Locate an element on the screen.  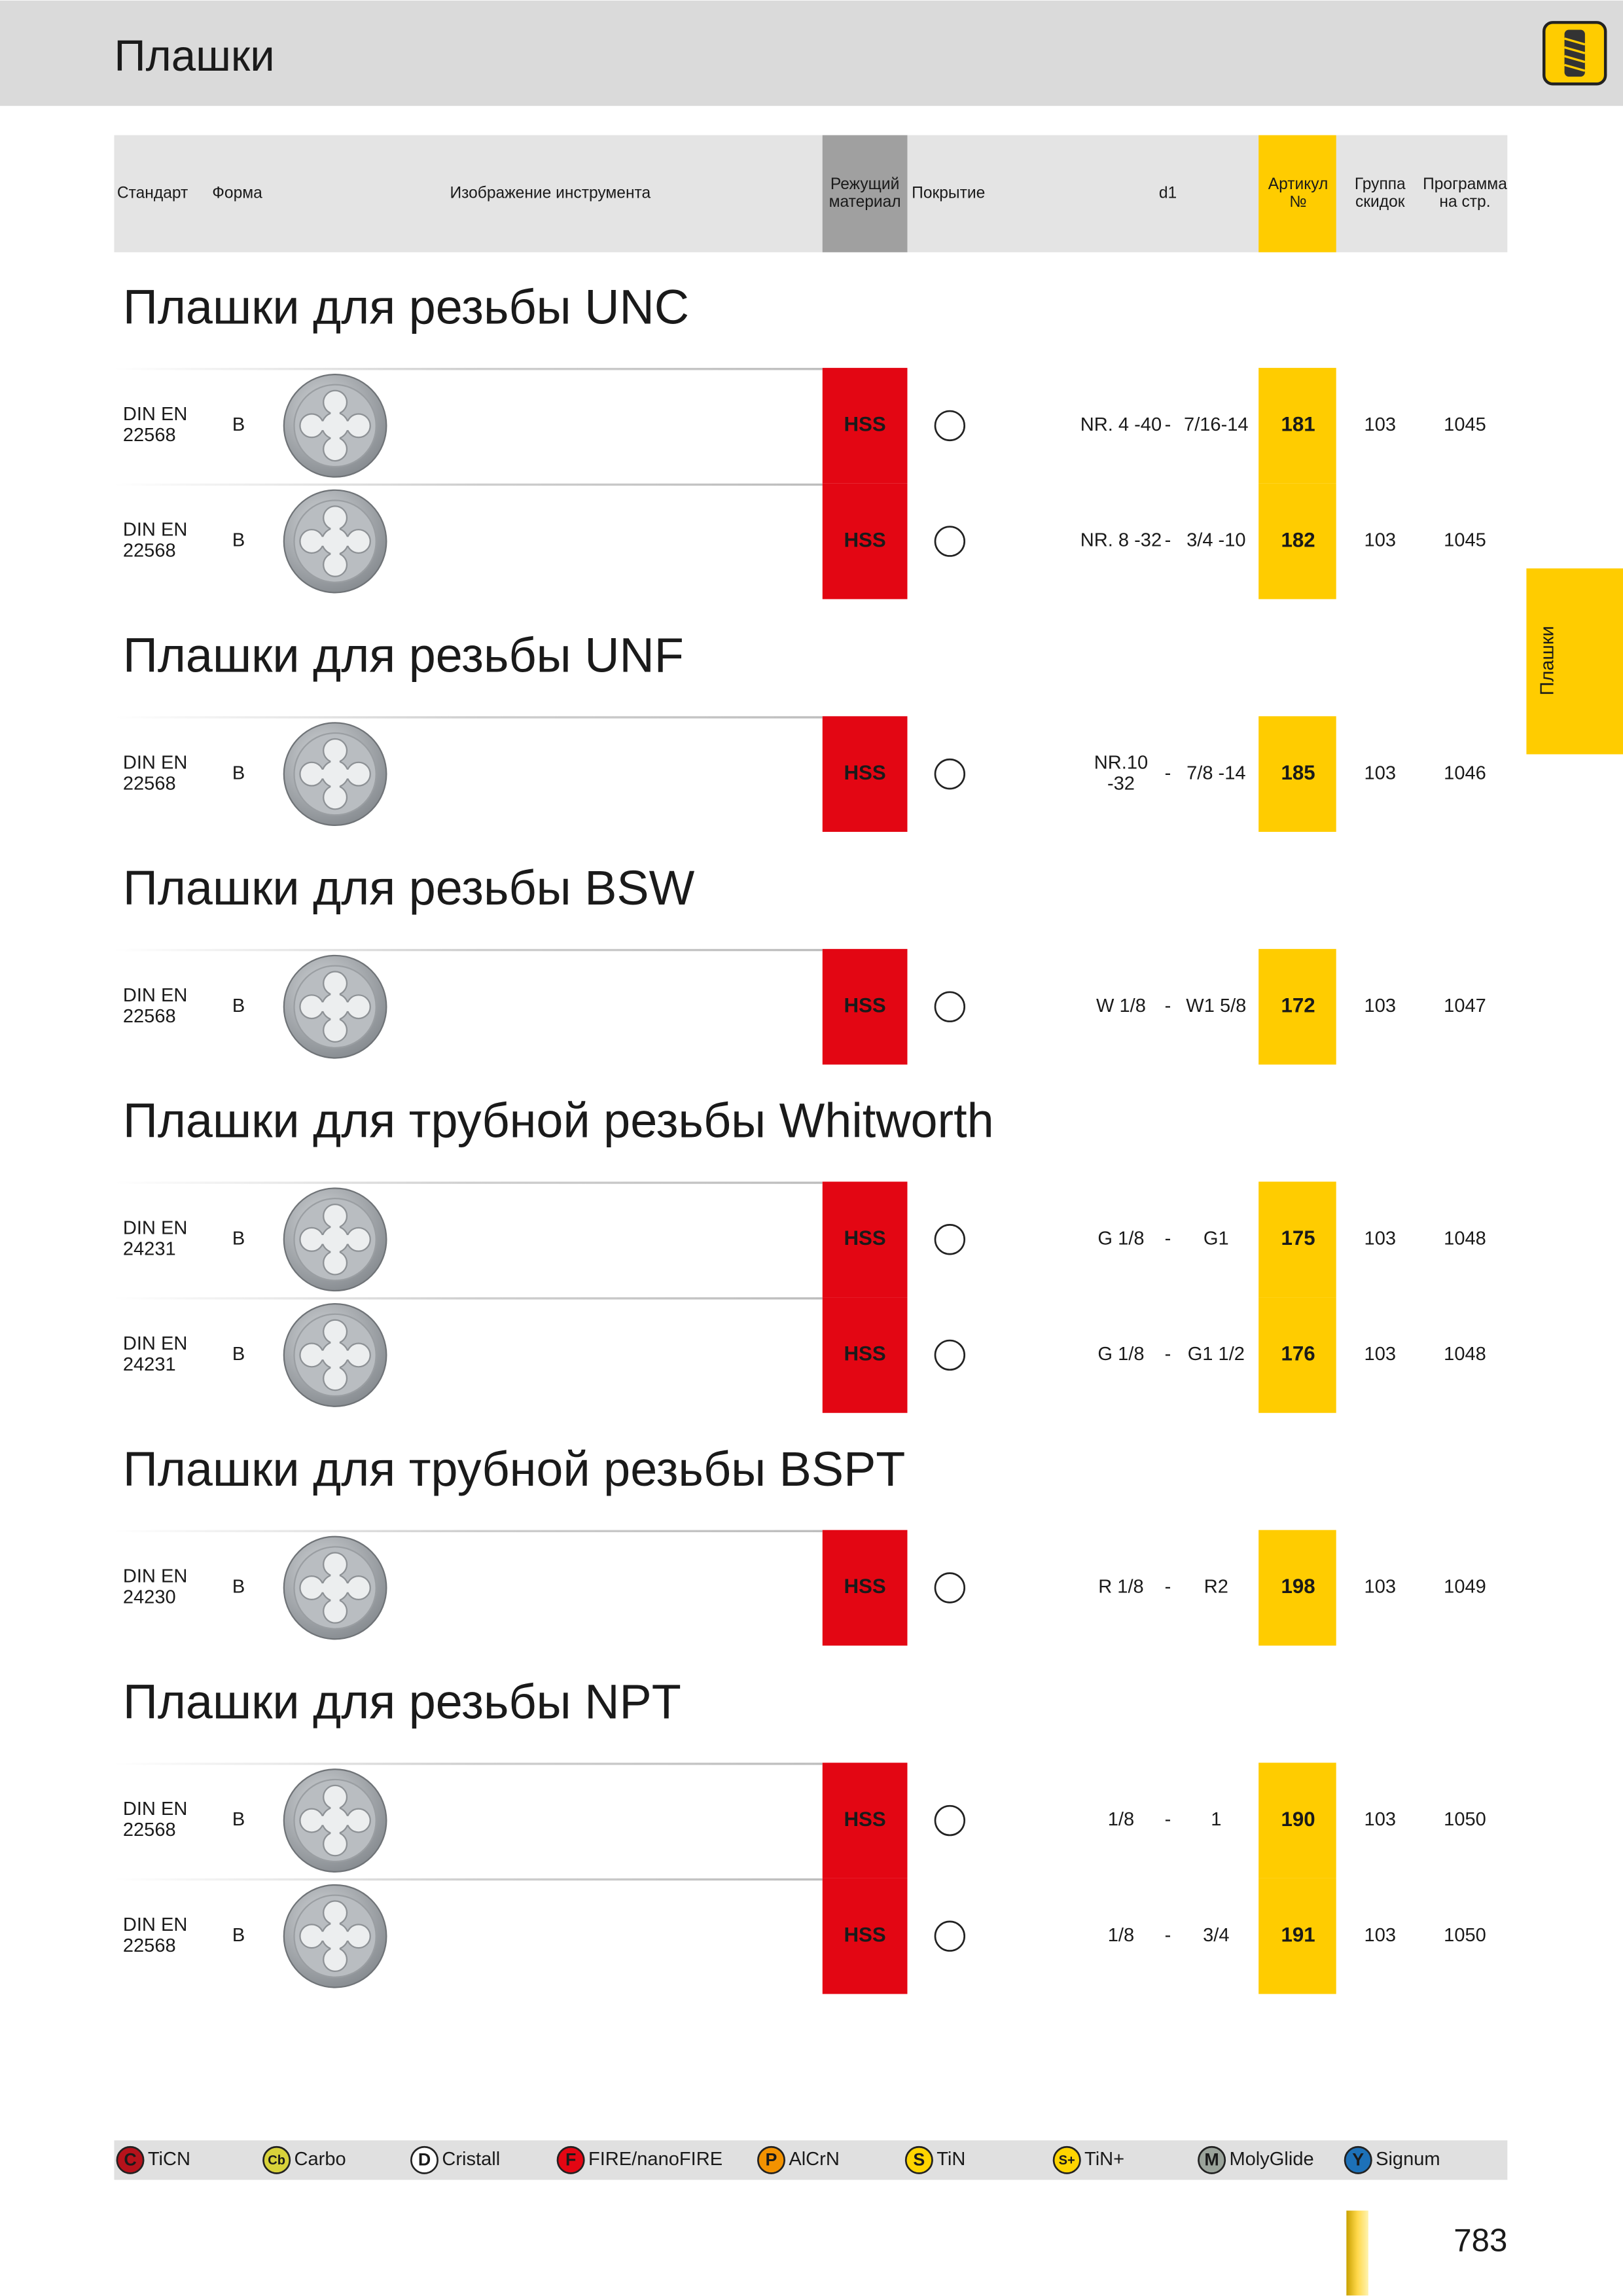
article: 182 is located at coordinates (1298, 539).